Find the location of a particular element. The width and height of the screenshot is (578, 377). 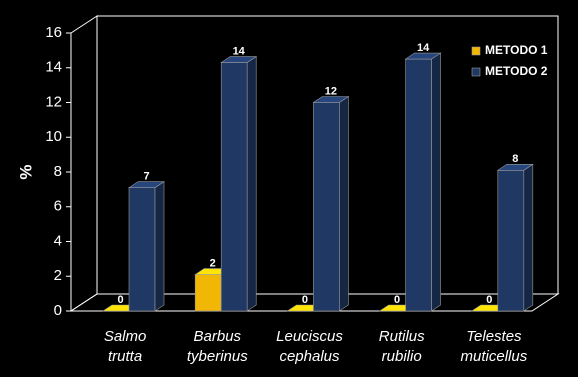

side-wall is located at coordinates (84, 163).